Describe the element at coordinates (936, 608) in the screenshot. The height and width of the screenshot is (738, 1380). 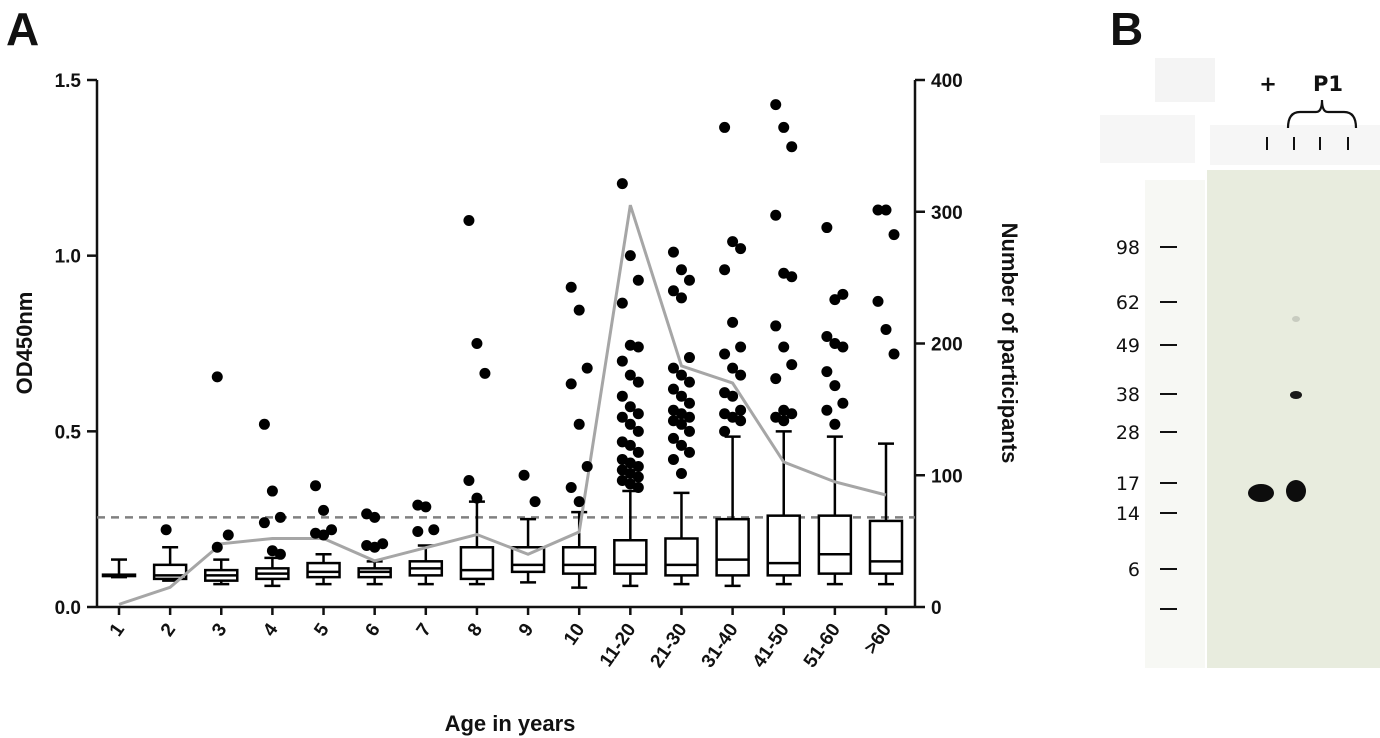
I see `y-right-tick-label: 0` at that location.